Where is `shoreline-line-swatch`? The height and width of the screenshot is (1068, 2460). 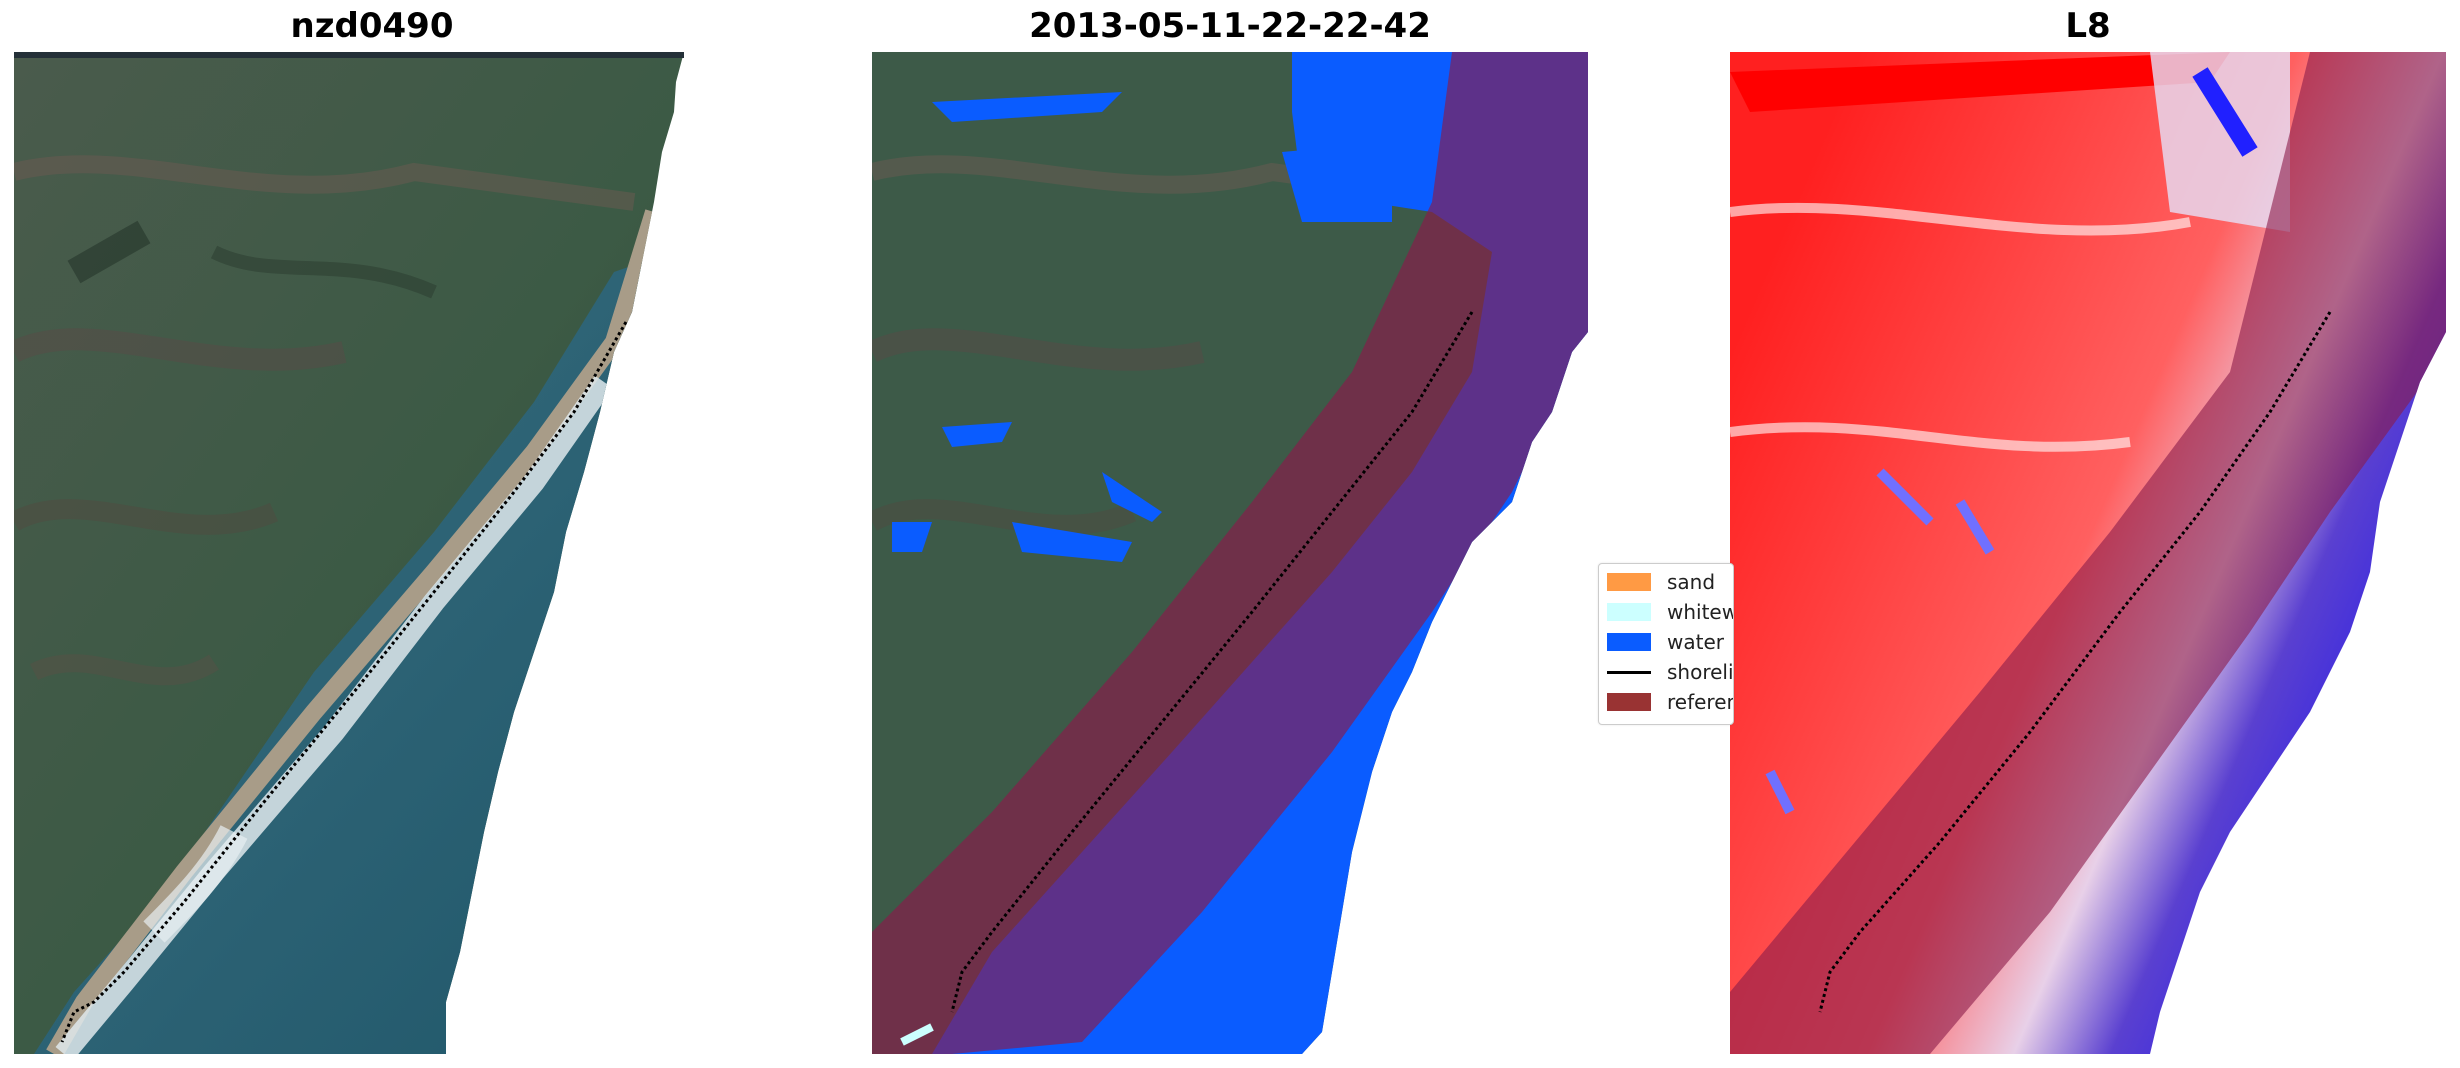
shoreline-line-swatch is located at coordinates (1629, 672).